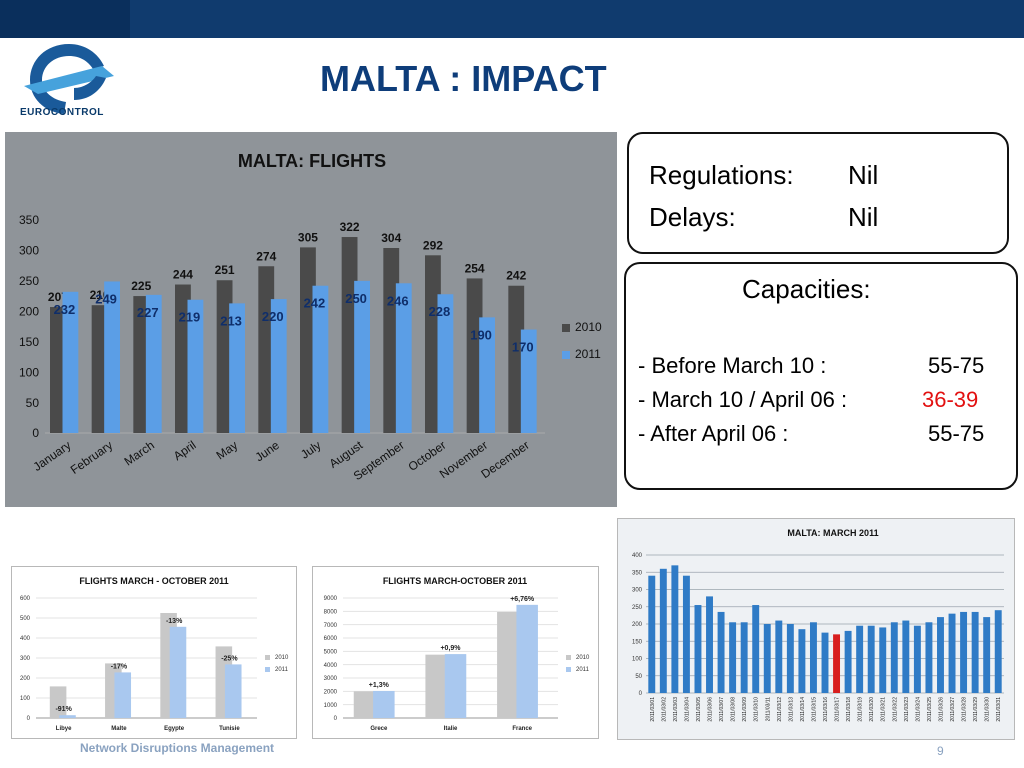  Describe the element at coordinates (956, 433) in the screenshot. I see `capacity-row-value: 55-75` at that location.